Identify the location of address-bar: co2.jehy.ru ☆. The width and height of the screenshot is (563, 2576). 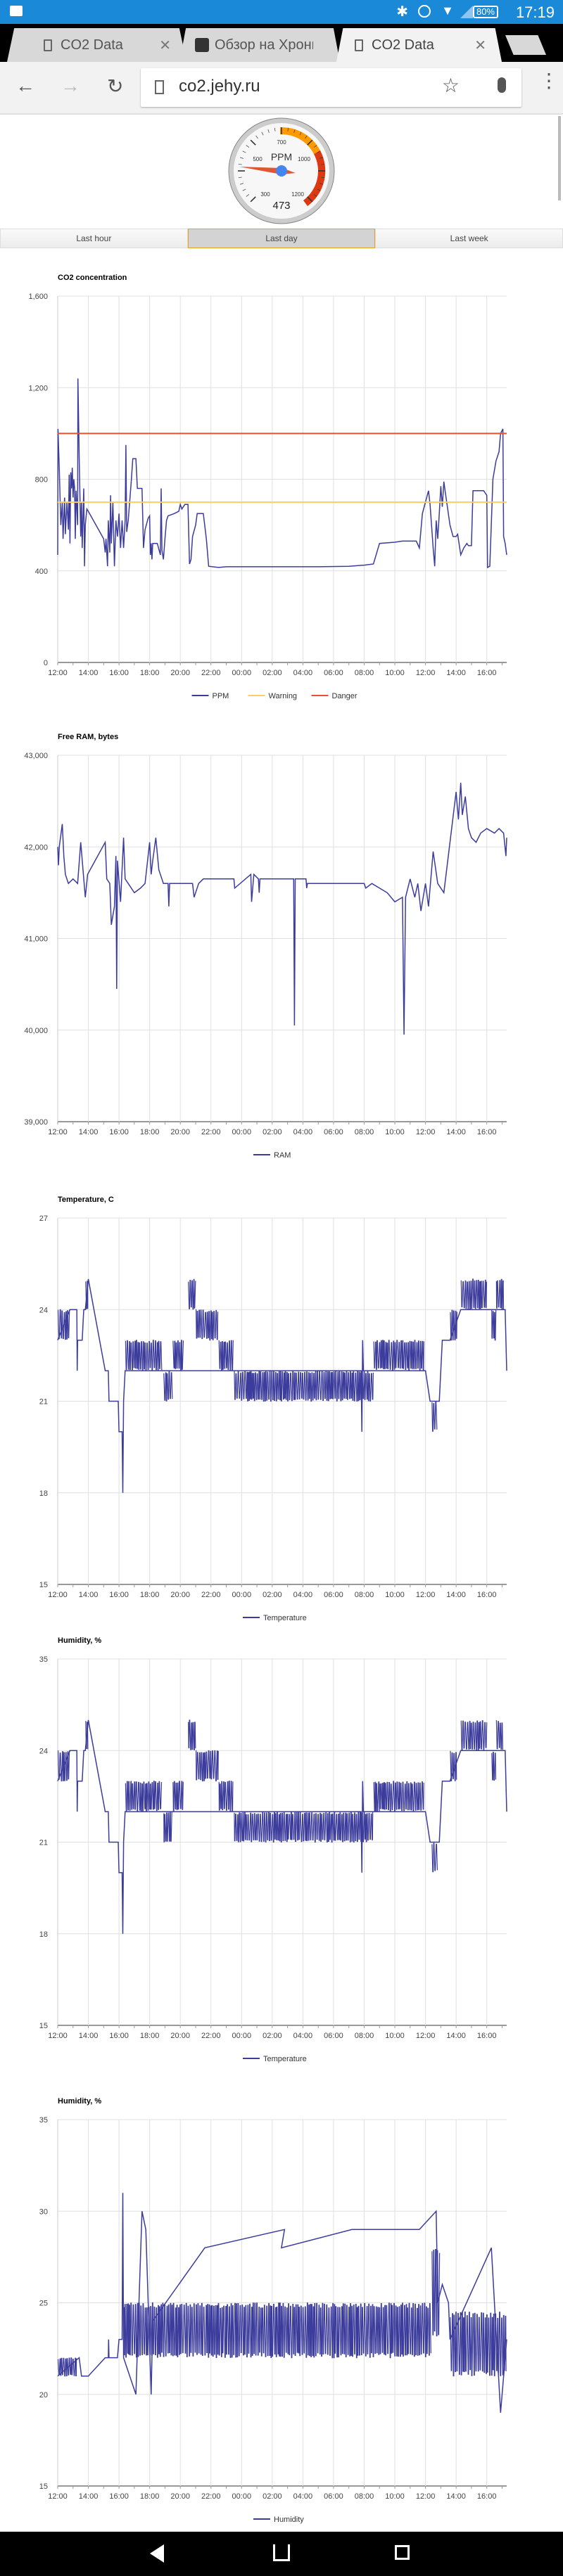
(331, 87).